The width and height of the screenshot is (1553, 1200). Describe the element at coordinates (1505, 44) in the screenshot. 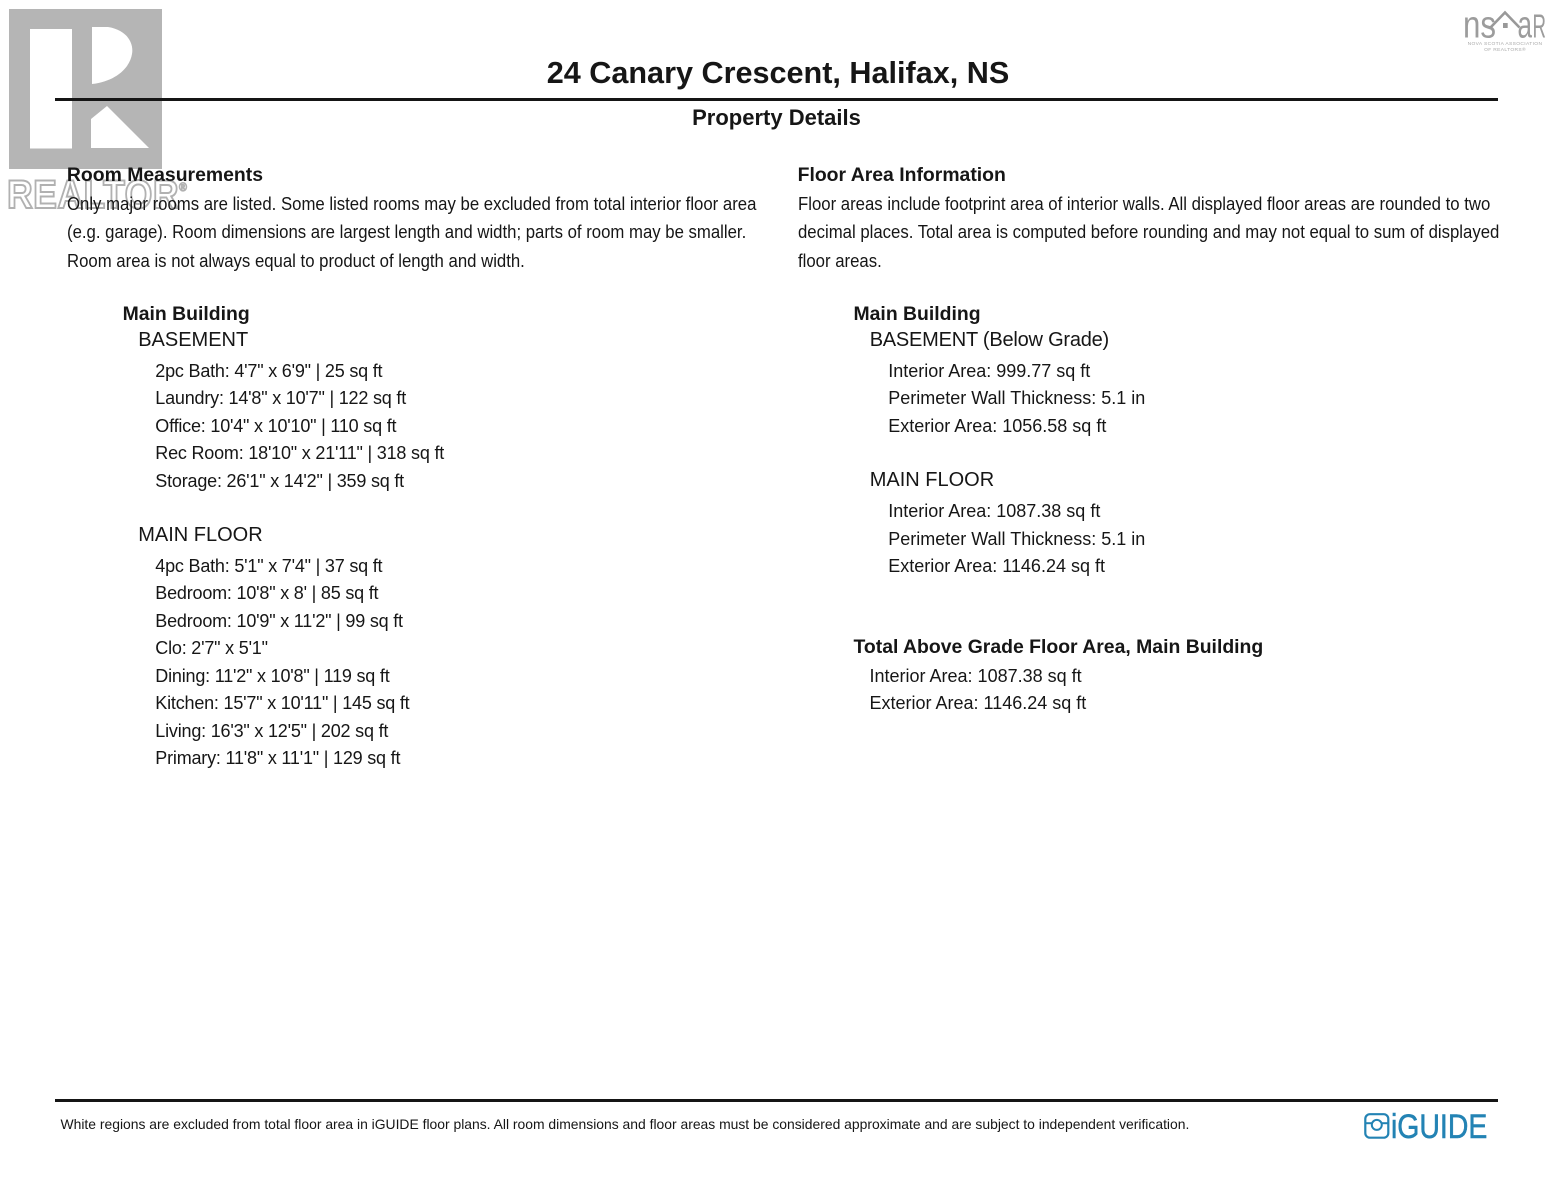

I see `svg-text: NOVA SCOTIA ASSOCIATION` at that location.